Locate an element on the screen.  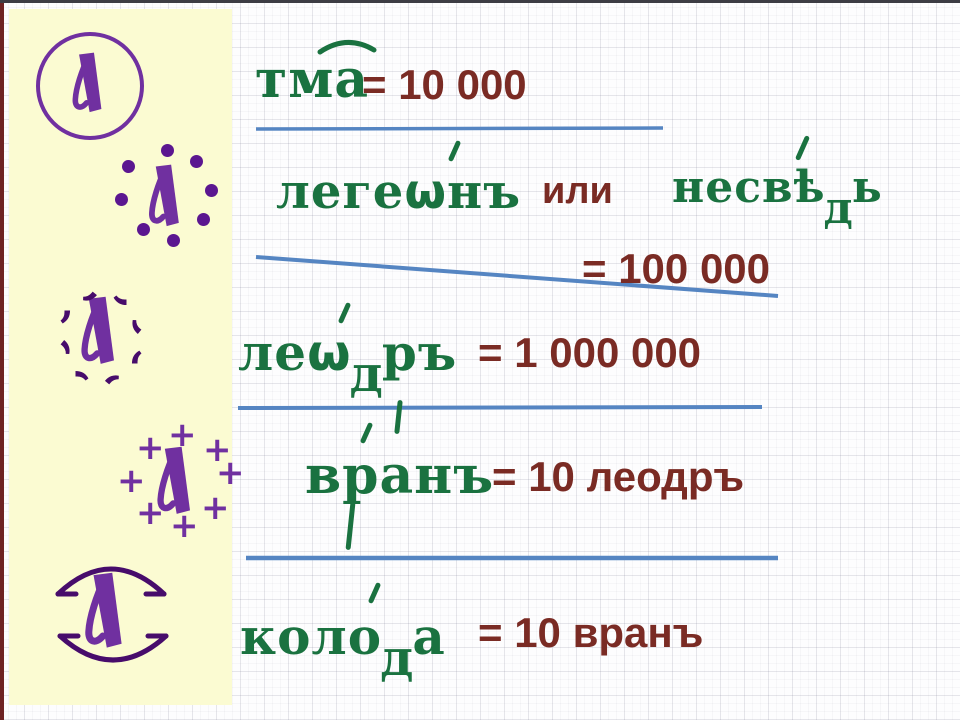
value-1000000: = 1 000 000 is located at coordinates (590, 352).